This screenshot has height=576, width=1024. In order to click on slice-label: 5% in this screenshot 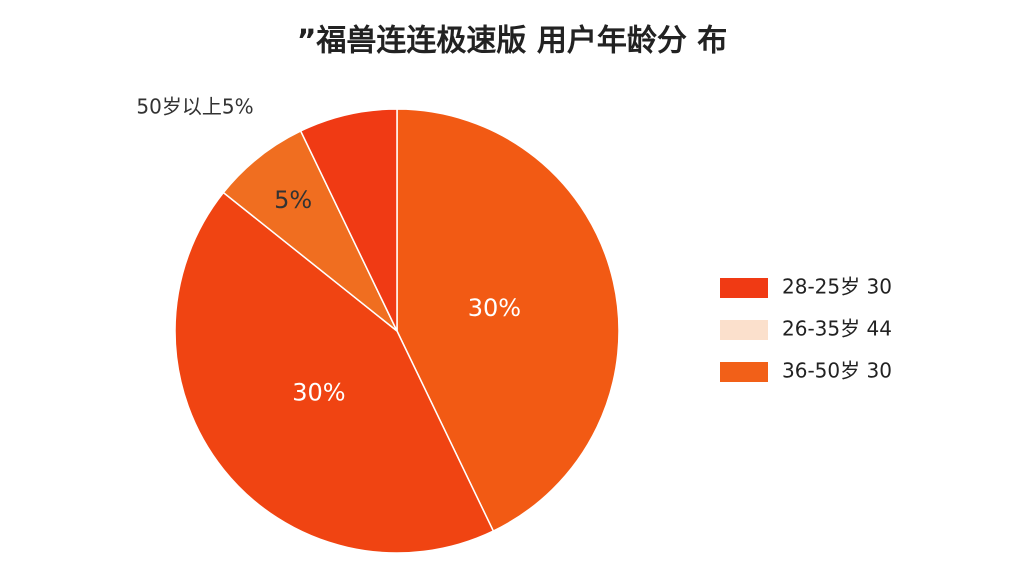, I will do `click(293, 200)`.